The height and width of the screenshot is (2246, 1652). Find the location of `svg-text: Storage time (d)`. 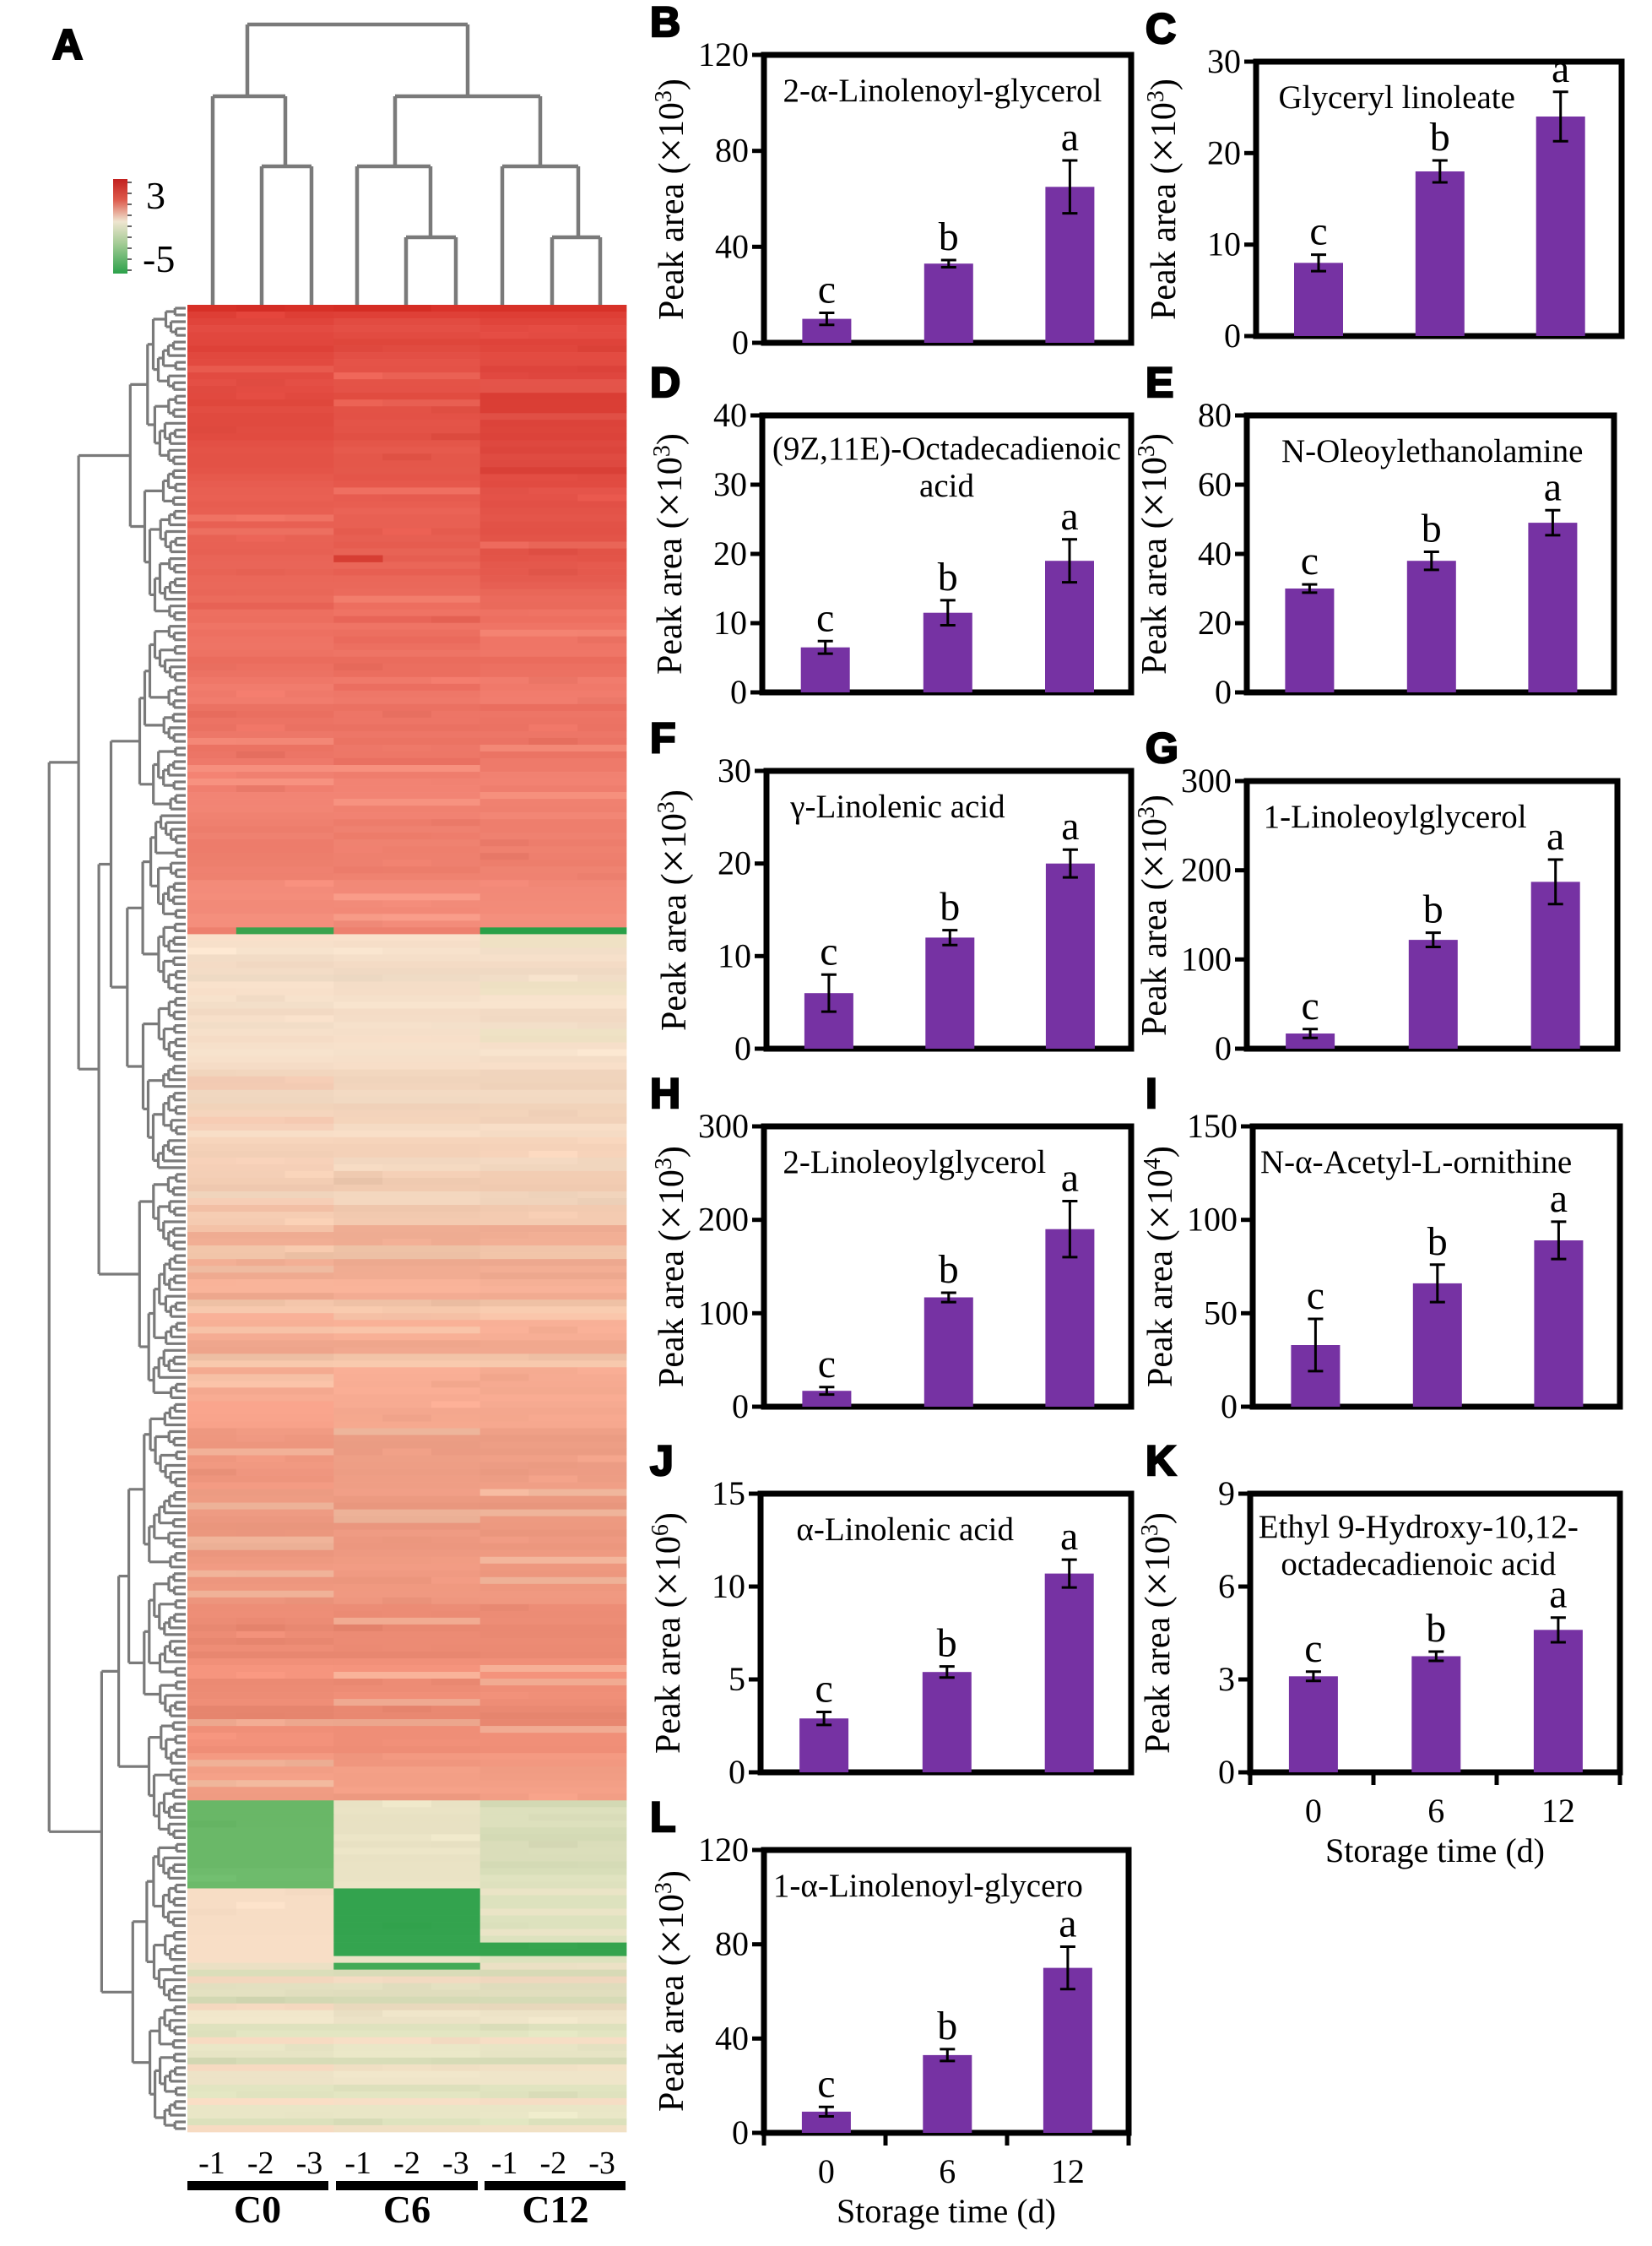

svg-text: Storage time (d) is located at coordinates (1435, 1850).